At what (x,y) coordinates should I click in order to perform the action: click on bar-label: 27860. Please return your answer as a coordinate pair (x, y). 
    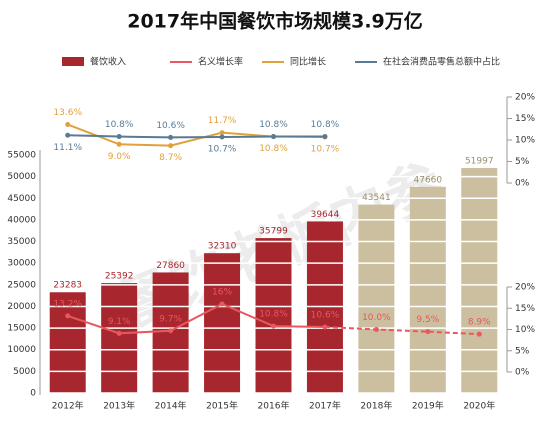
    Looking at the image, I should click on (170, 266).